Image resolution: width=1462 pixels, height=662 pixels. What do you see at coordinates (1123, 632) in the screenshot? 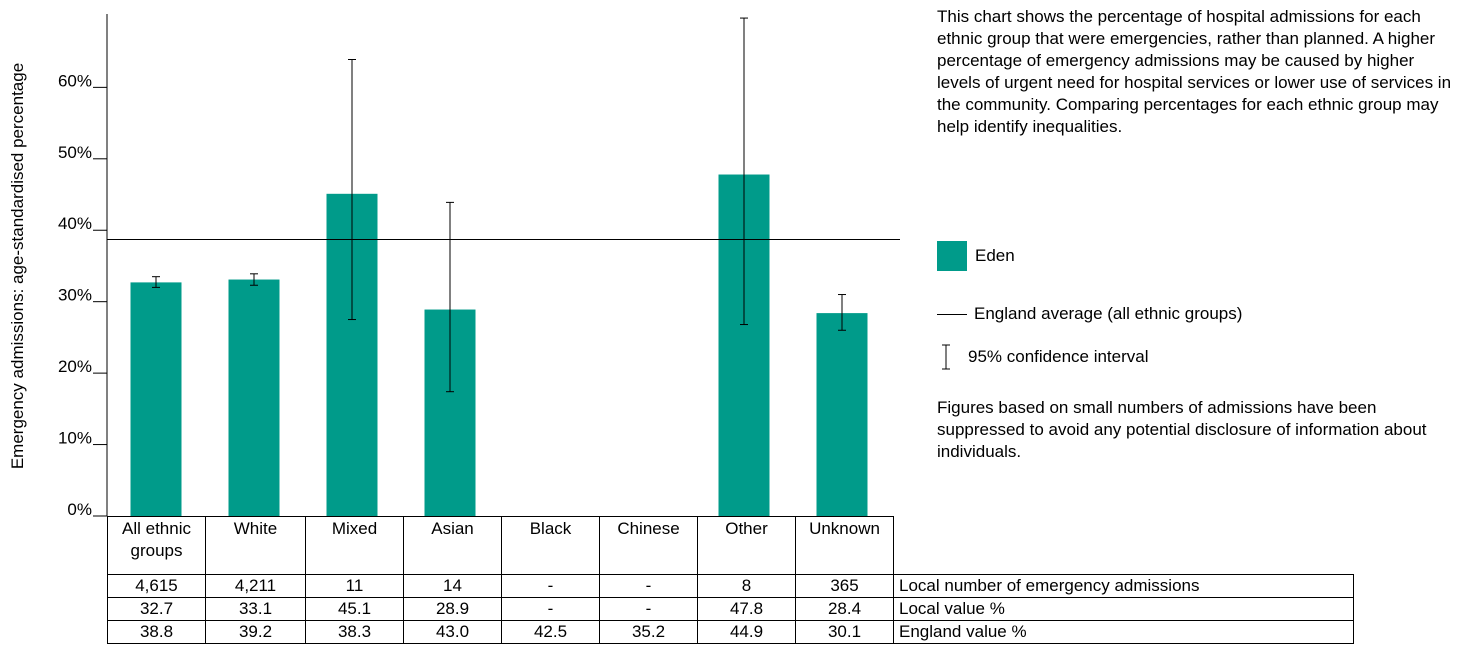
I see `row-label: England value %` at bounding box center [1123, 632].